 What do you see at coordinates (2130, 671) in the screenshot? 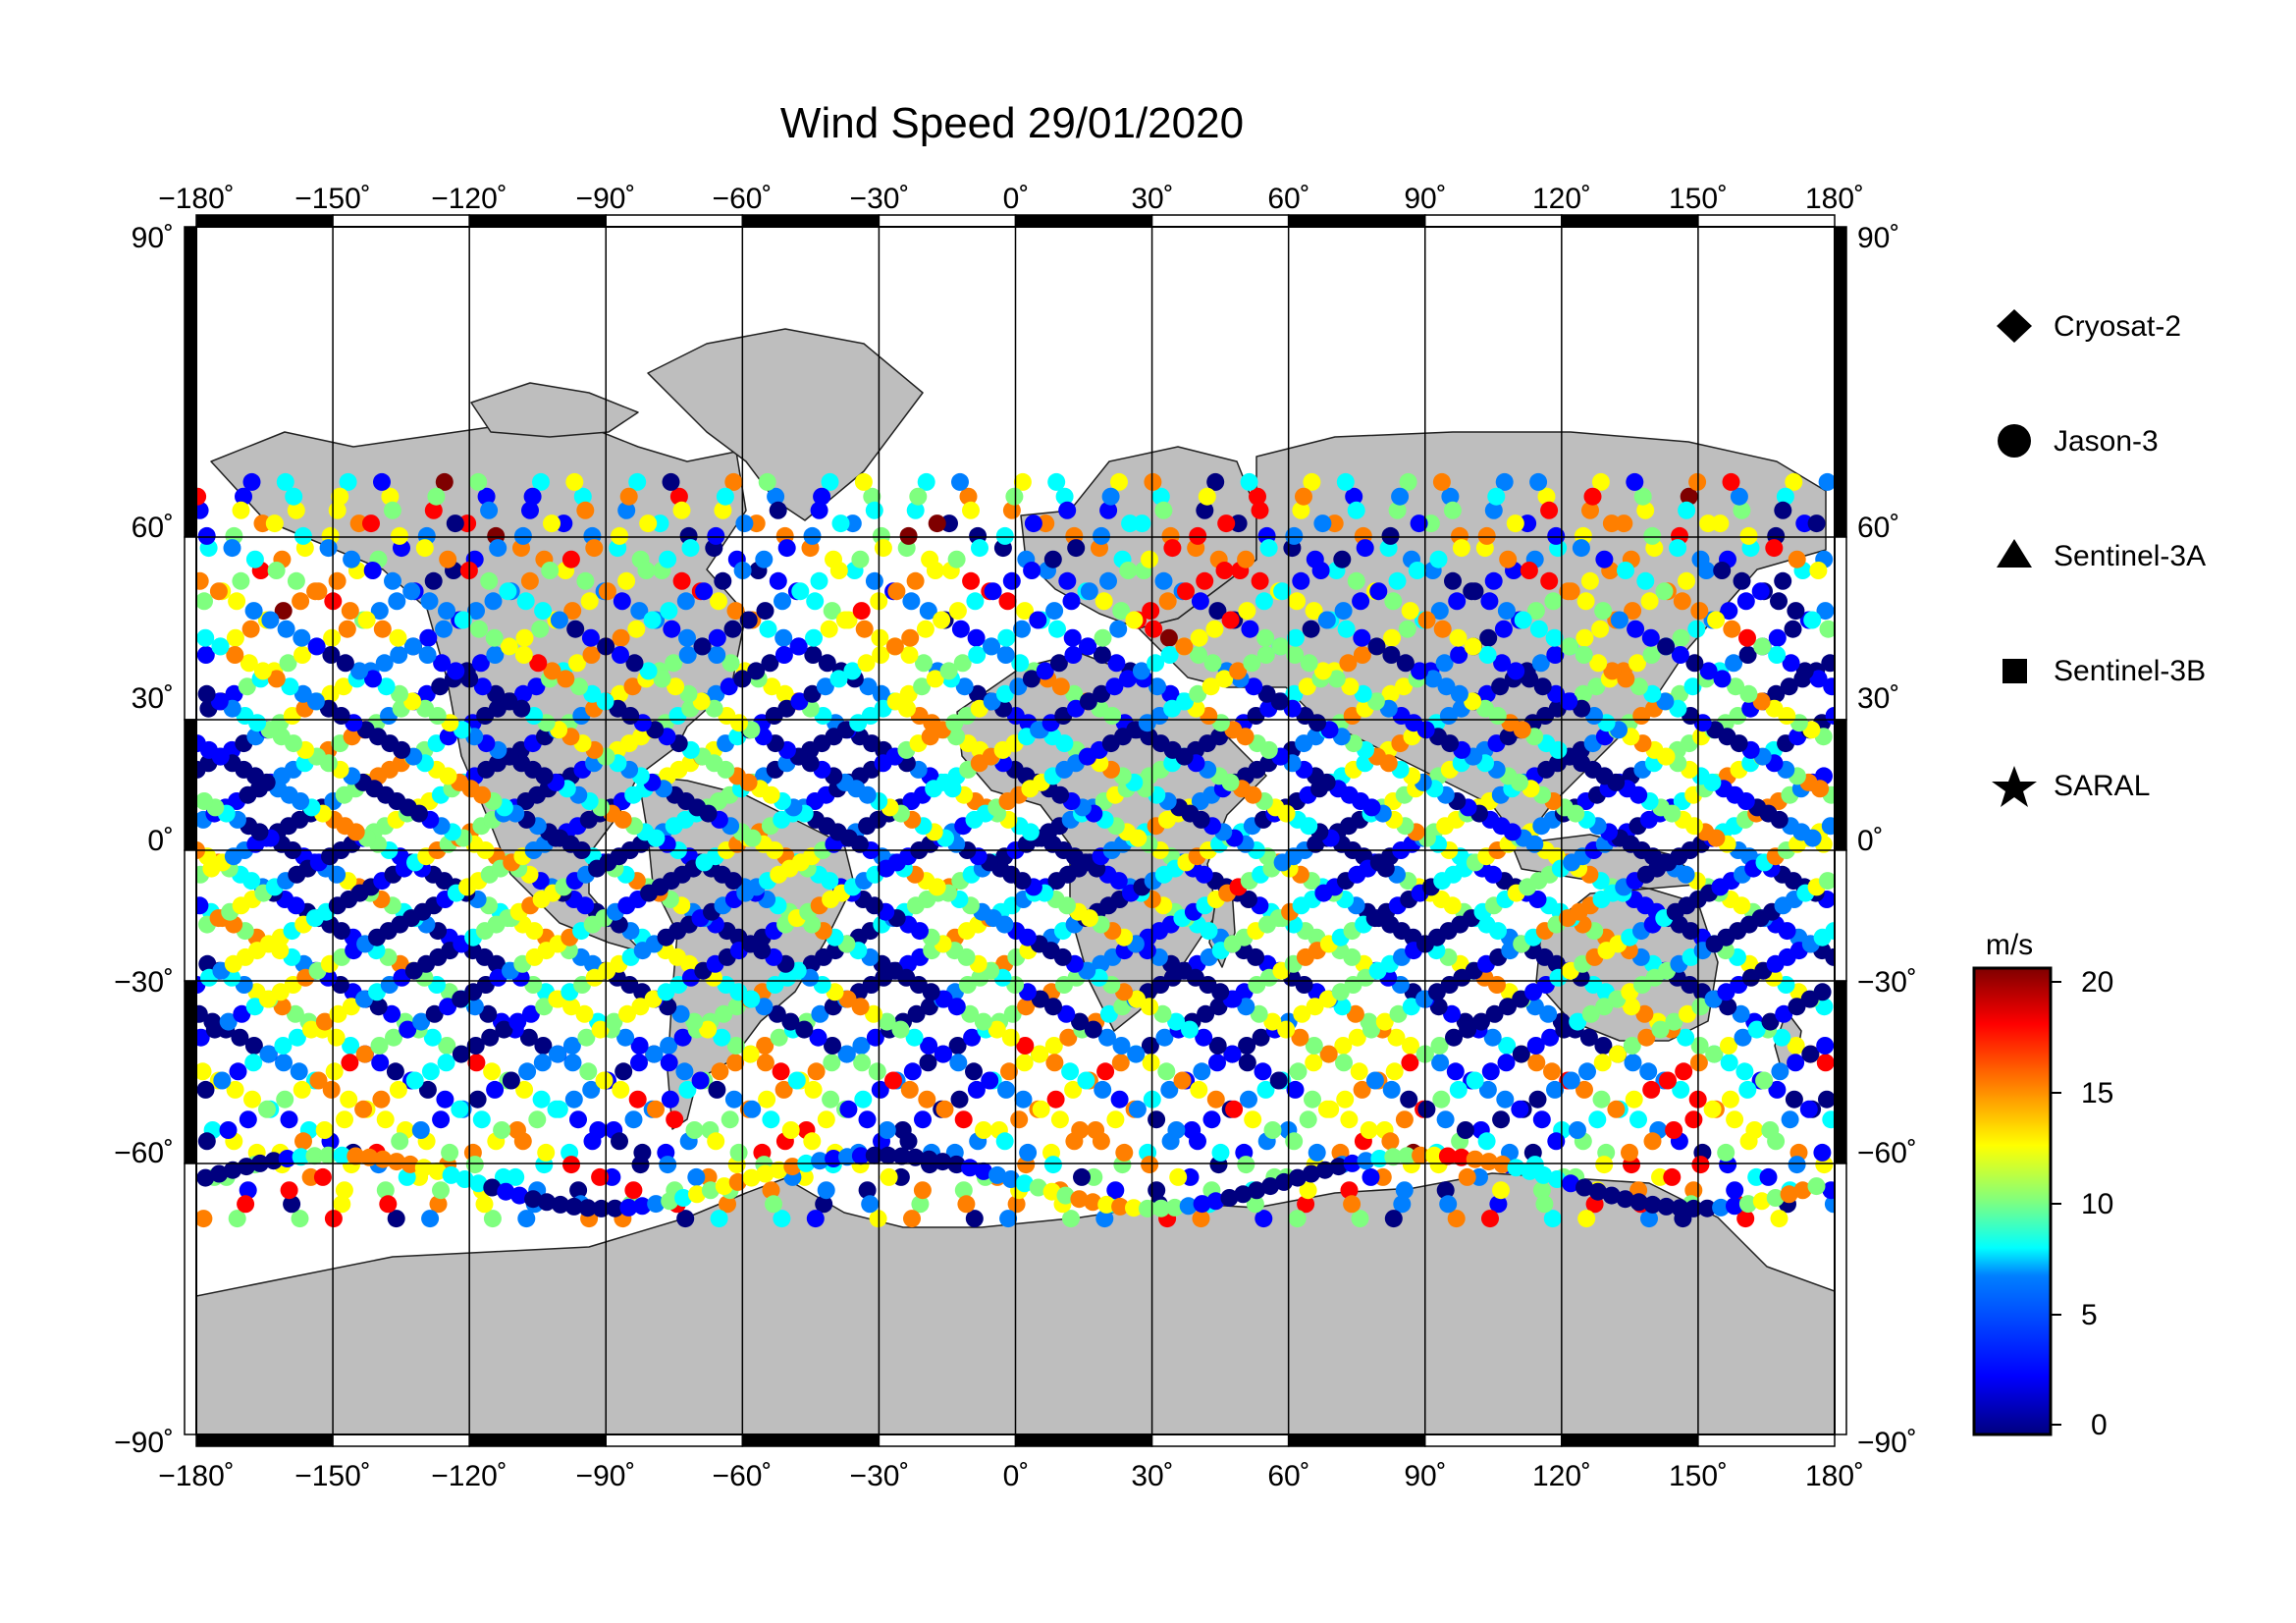
I see `legend-label: Sentinel-3B` at bounding box center [2130, 671].